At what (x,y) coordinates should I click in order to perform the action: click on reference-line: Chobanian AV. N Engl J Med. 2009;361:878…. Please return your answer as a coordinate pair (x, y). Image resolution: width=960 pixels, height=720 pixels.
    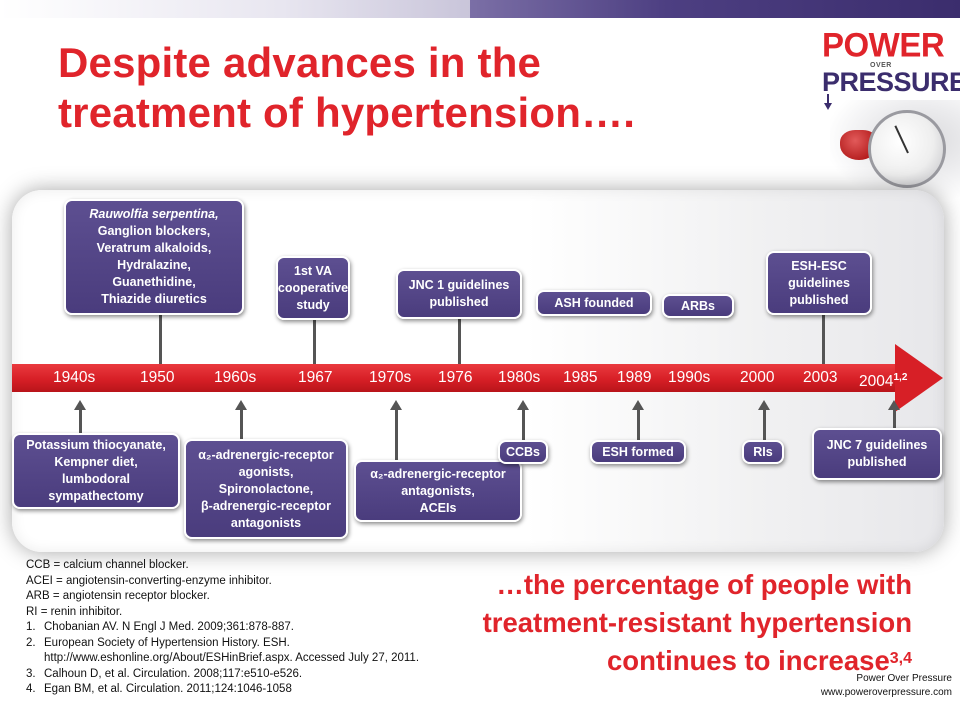
    Looking at the image, I should click on (169, 627).